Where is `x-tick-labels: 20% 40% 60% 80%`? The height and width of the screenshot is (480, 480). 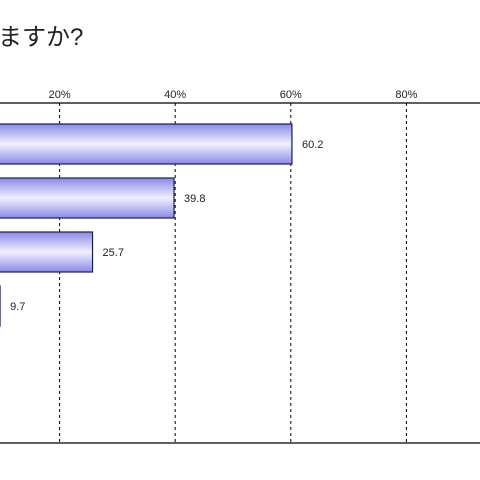 x-tick-labels: 20% 40% 60% 80% is located at coordinates (233, 95).